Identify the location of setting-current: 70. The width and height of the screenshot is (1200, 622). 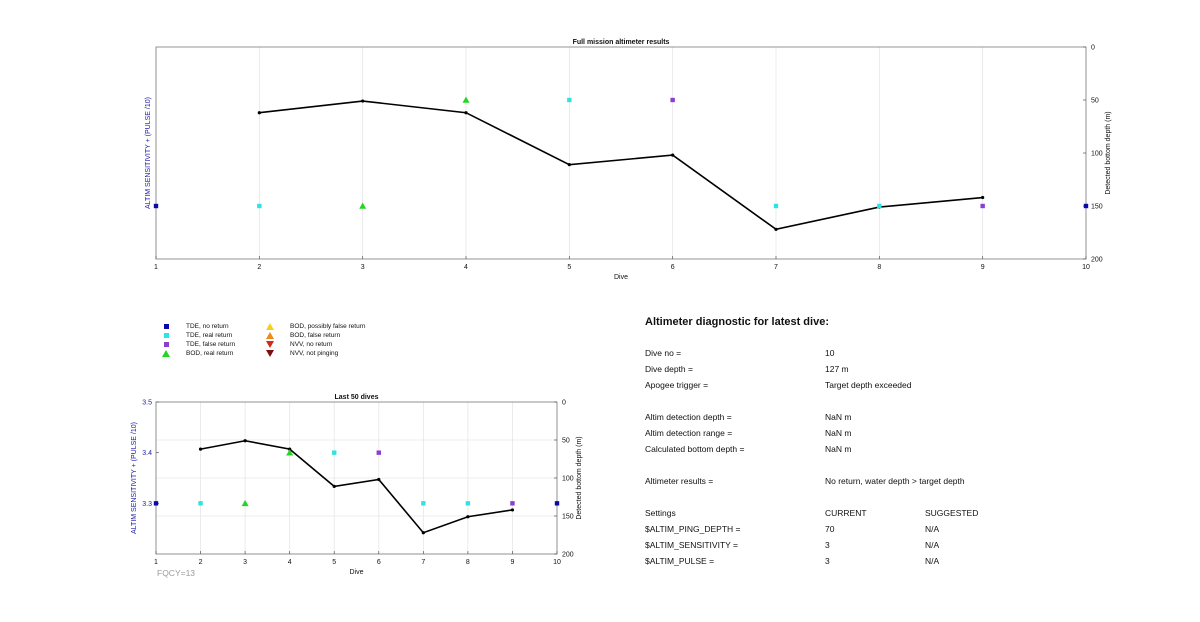
(830, 529).